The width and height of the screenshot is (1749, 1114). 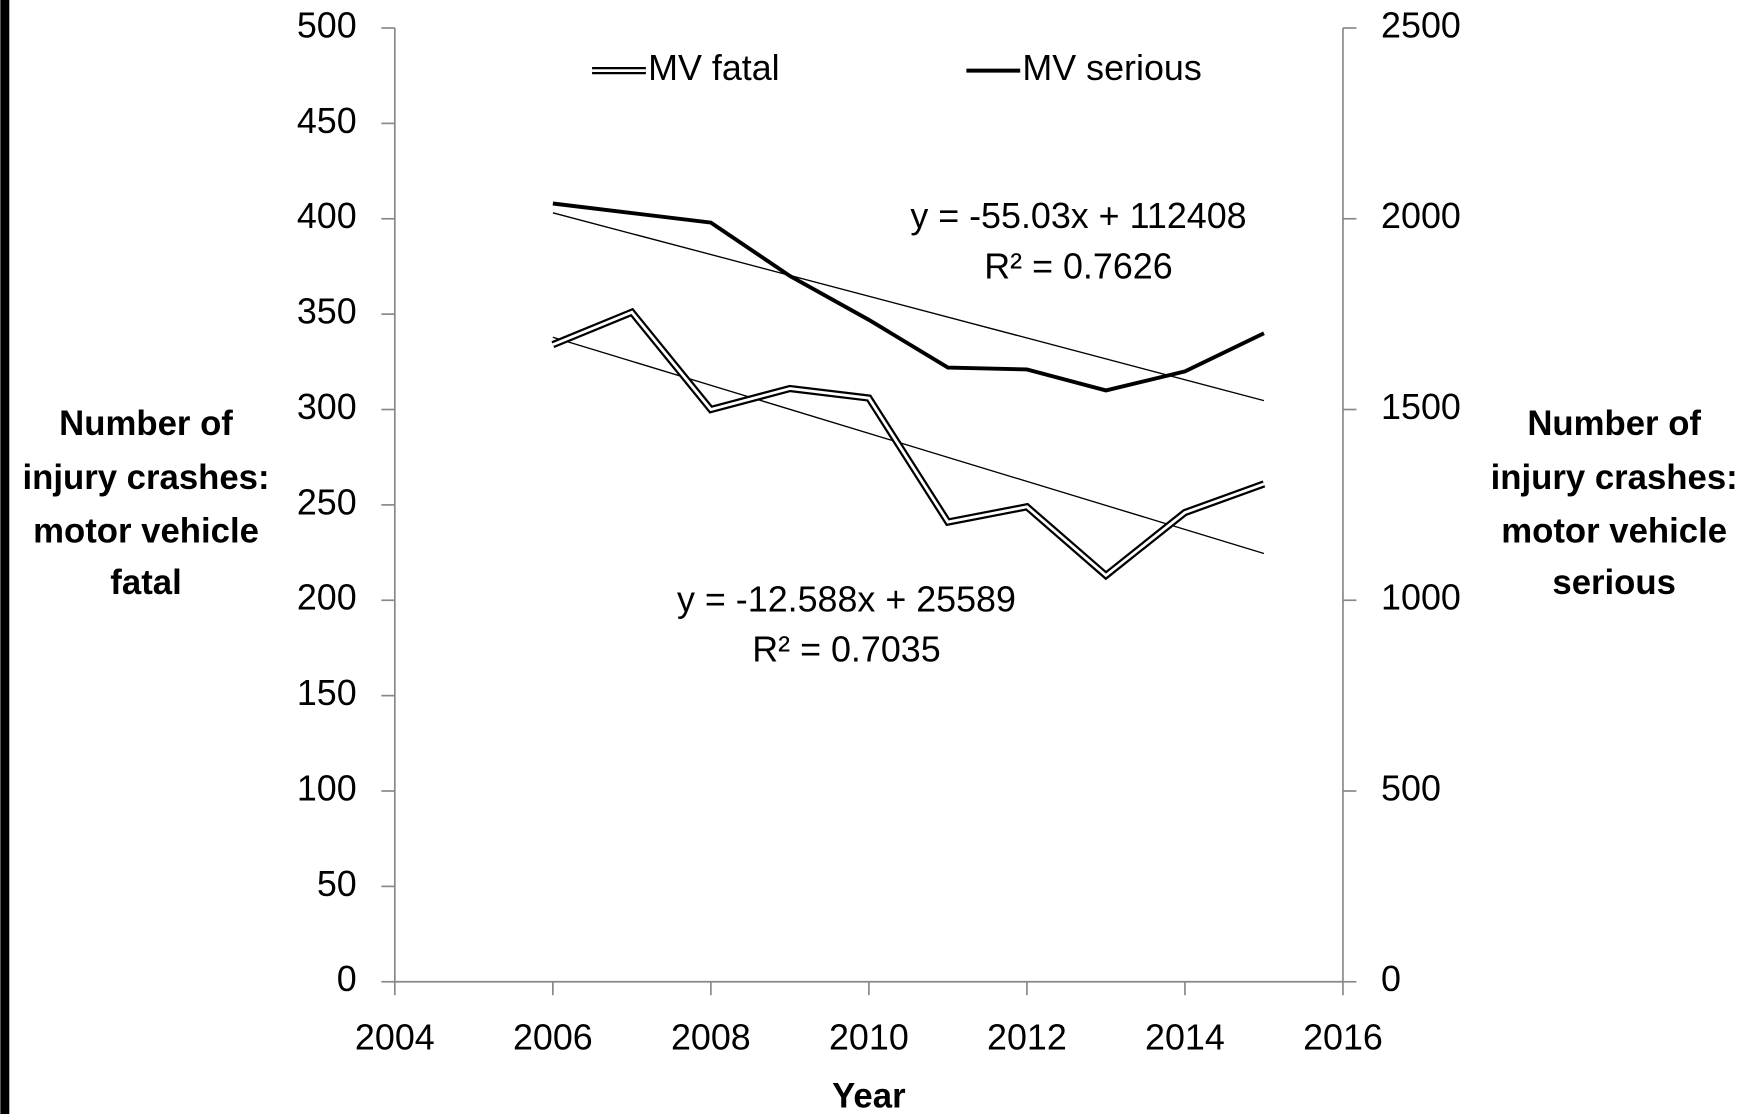 I want to click on y2-axis-label: motor vehicle, so click(x=1614, y=532).